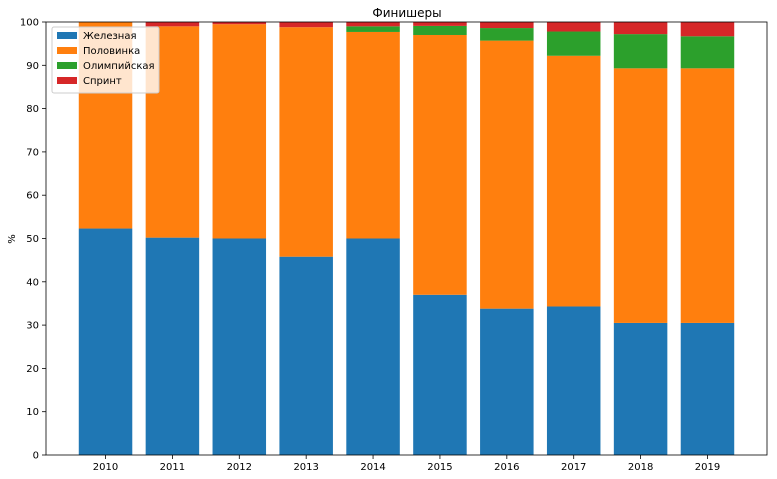  What do you see at coordinates (640, 388) in the screenshot?
I see `bar-Железная-2018` at bounding box center [640, 388].